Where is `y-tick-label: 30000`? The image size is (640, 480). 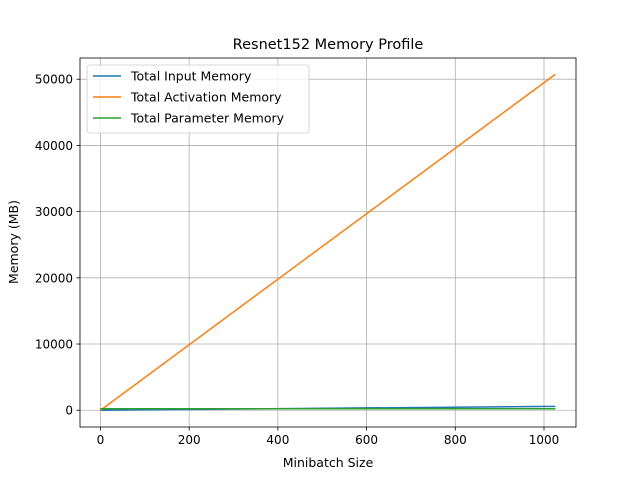
y-tick-label: 30000 is located at coordinates (54, 212).